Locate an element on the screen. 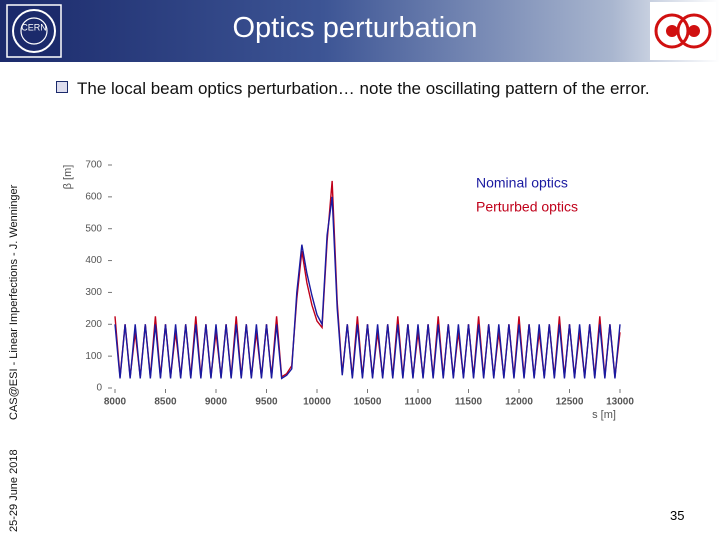  x-tick-label: 8000 is located at coordinates (115, 402).